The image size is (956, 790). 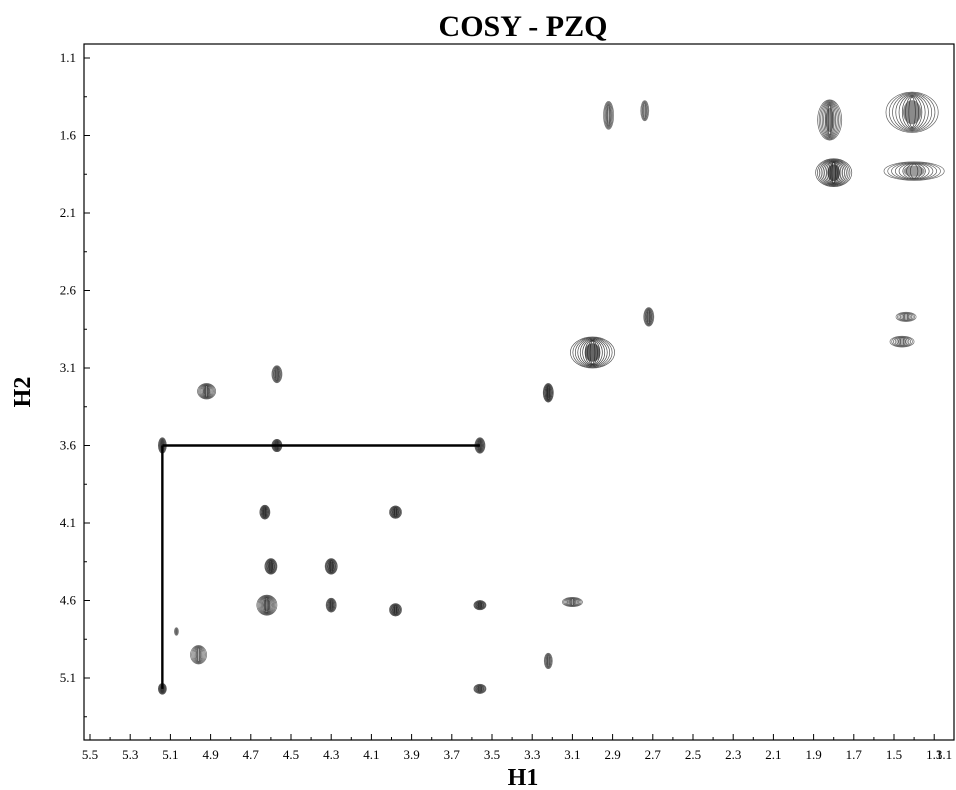 I want to click on y-tick-label: 2.6, so click(x=68, y=290).